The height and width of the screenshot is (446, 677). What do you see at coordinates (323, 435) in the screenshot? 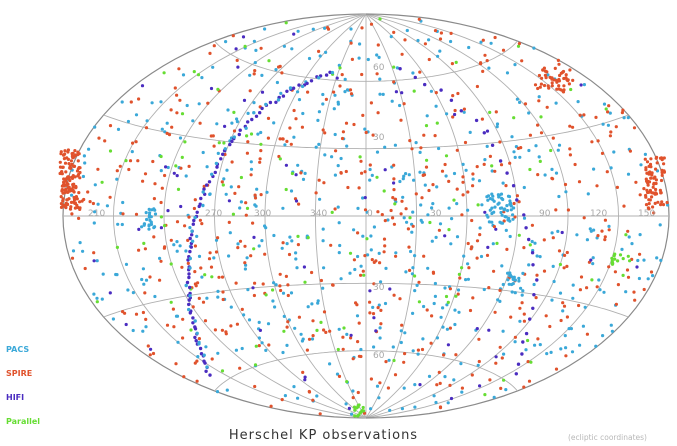
I see `map-title-text: Herschel KP observations` at bounding box center [323, 435].